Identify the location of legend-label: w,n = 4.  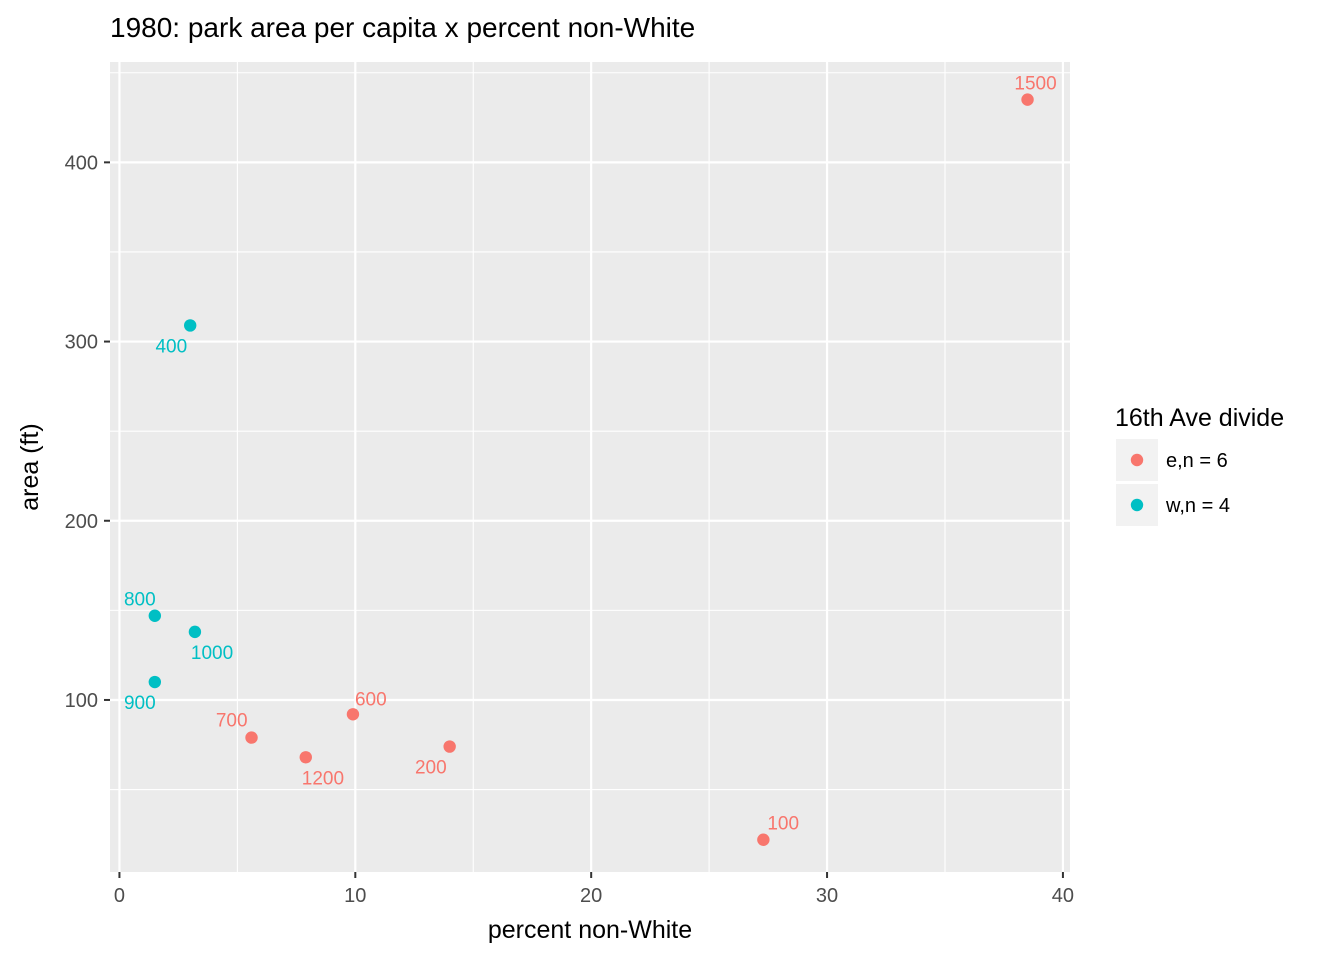
(1197, 506).